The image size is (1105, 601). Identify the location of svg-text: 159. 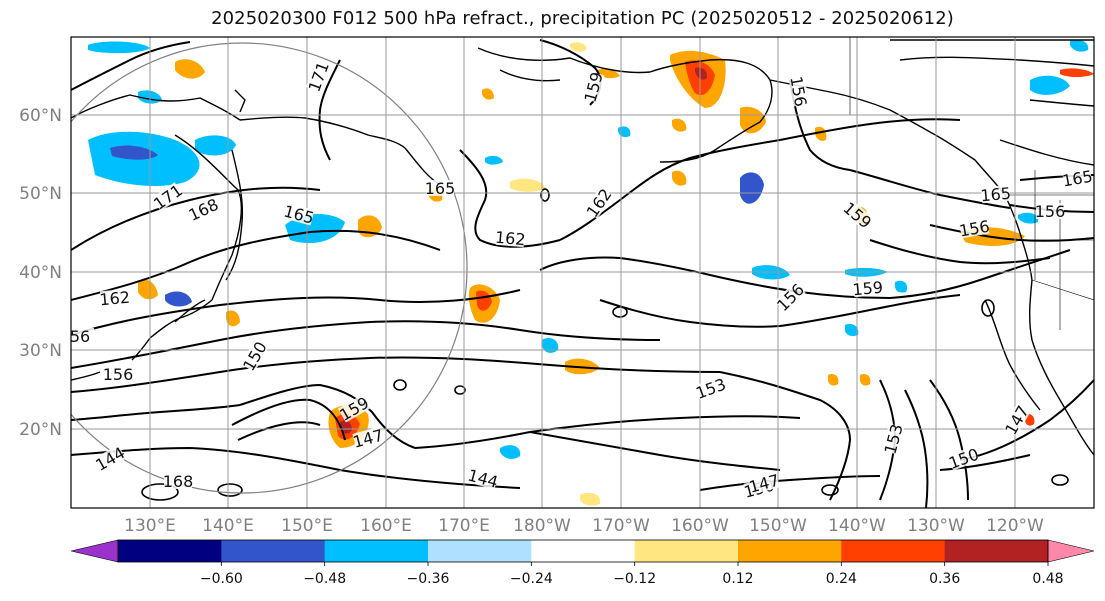
(868, 289).